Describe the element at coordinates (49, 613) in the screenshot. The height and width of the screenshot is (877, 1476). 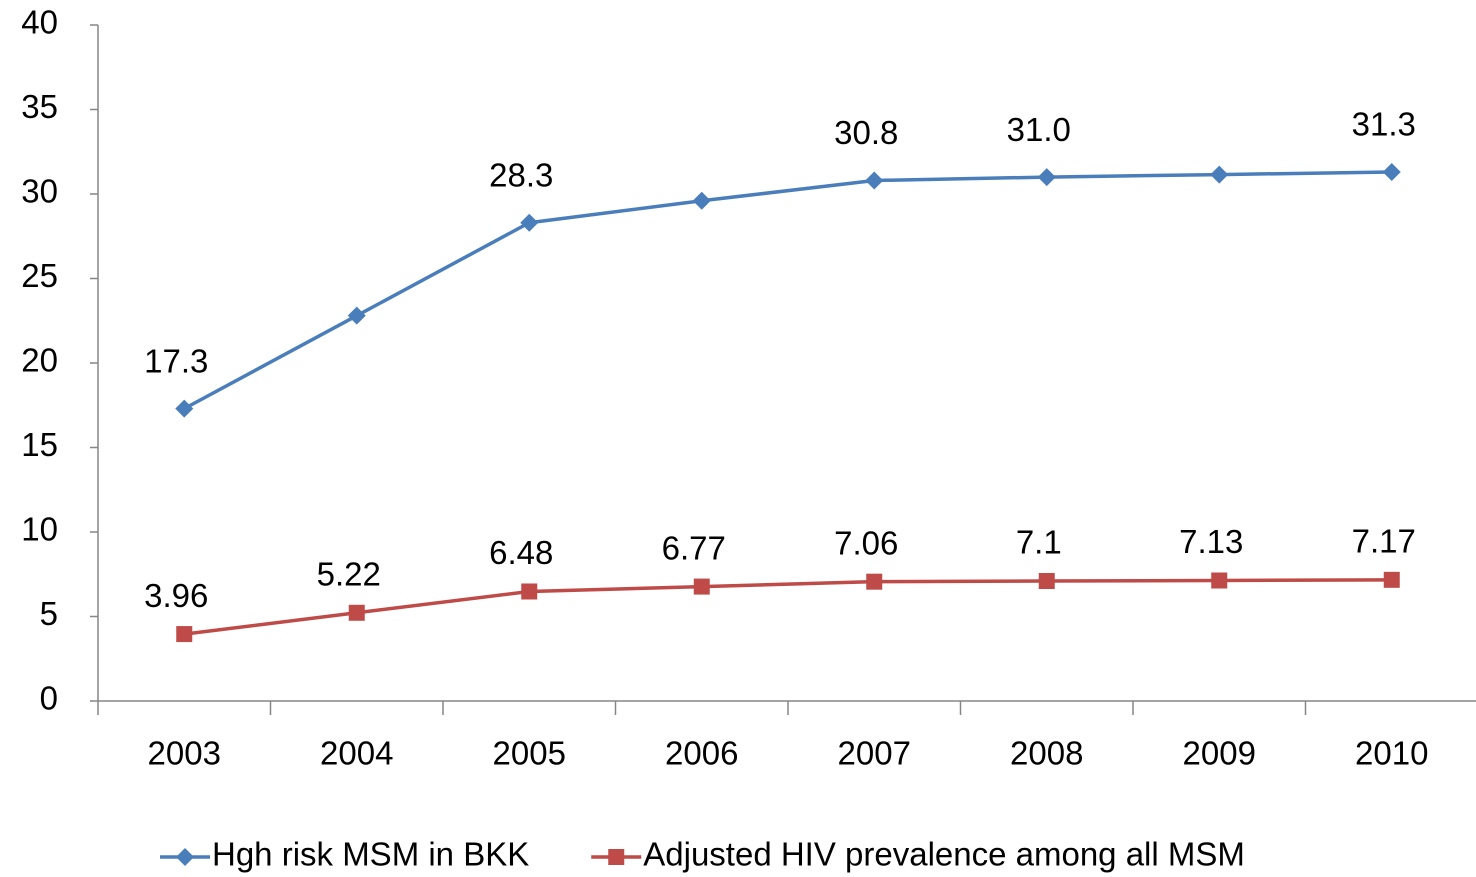
I see `y-tick-label: 5` at that location.